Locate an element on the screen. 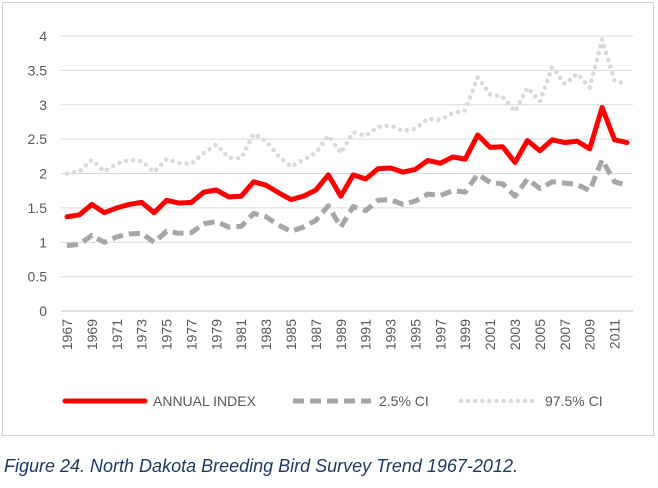  y-tick-label: 3.5 is located at coordinates (38, 70).